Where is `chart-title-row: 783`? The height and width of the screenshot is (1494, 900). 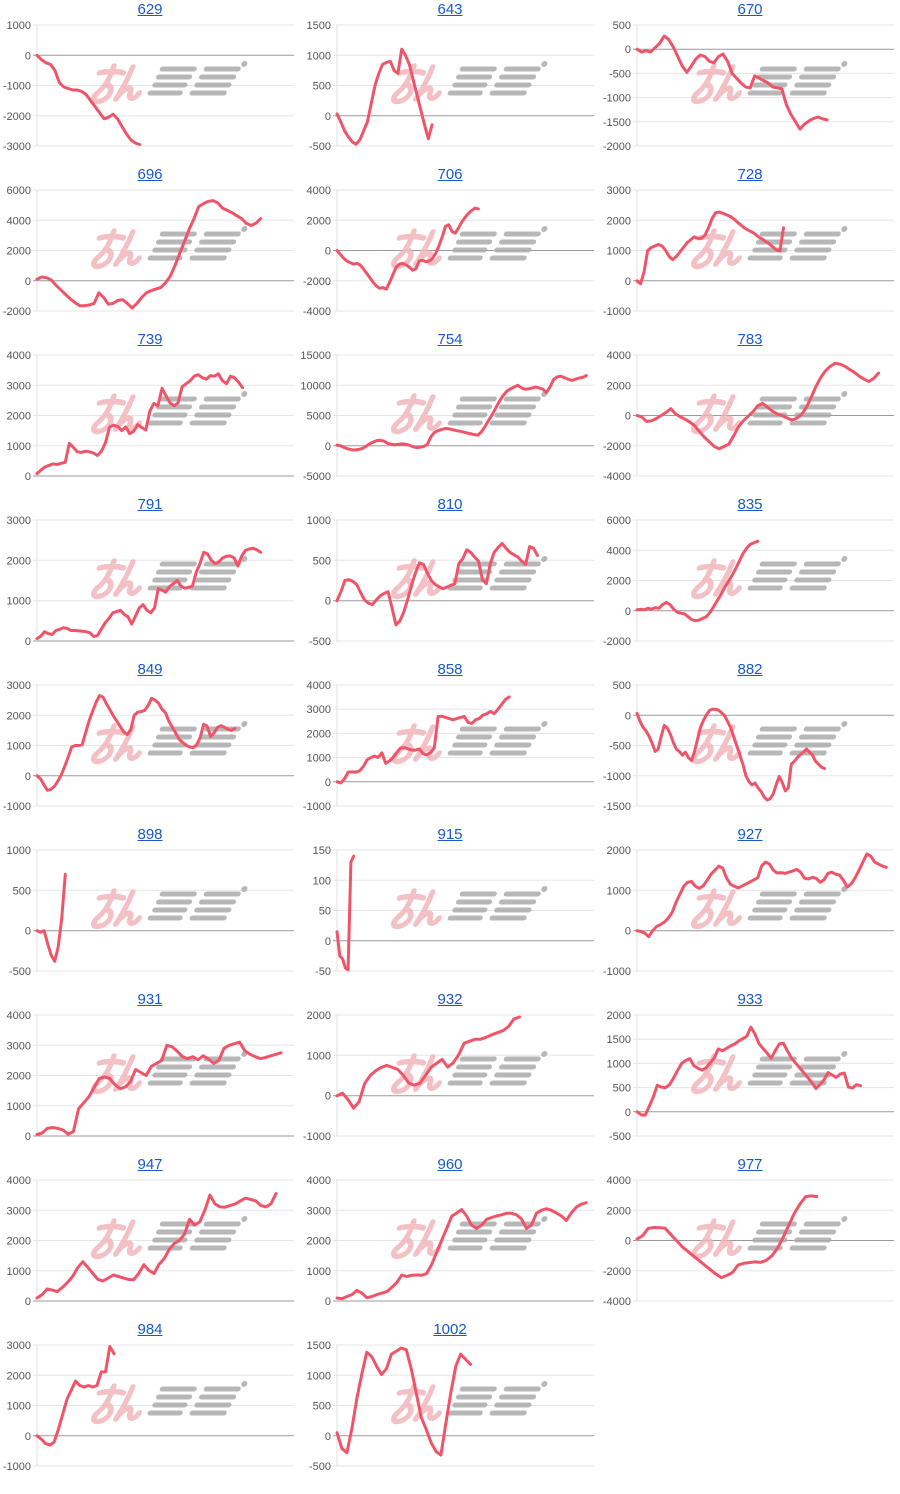
chart-title-row: 783 is located at coordinates (750, 340).